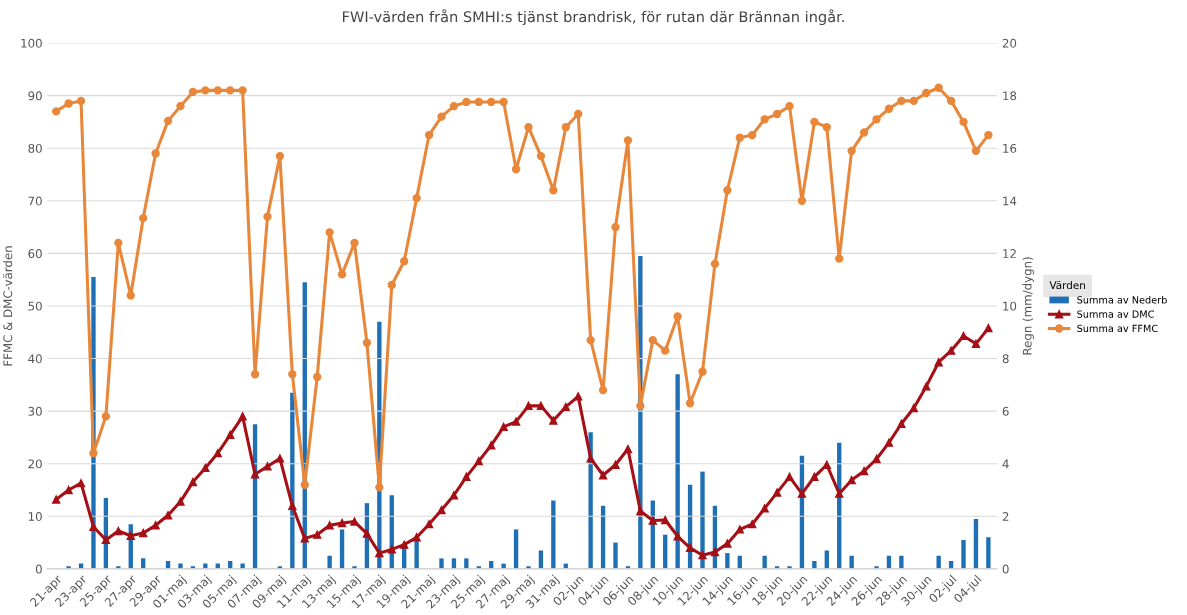  Describe the element at coordinates (35, 411) in the screenshot. I see `y-tick-label: 30` at that location.